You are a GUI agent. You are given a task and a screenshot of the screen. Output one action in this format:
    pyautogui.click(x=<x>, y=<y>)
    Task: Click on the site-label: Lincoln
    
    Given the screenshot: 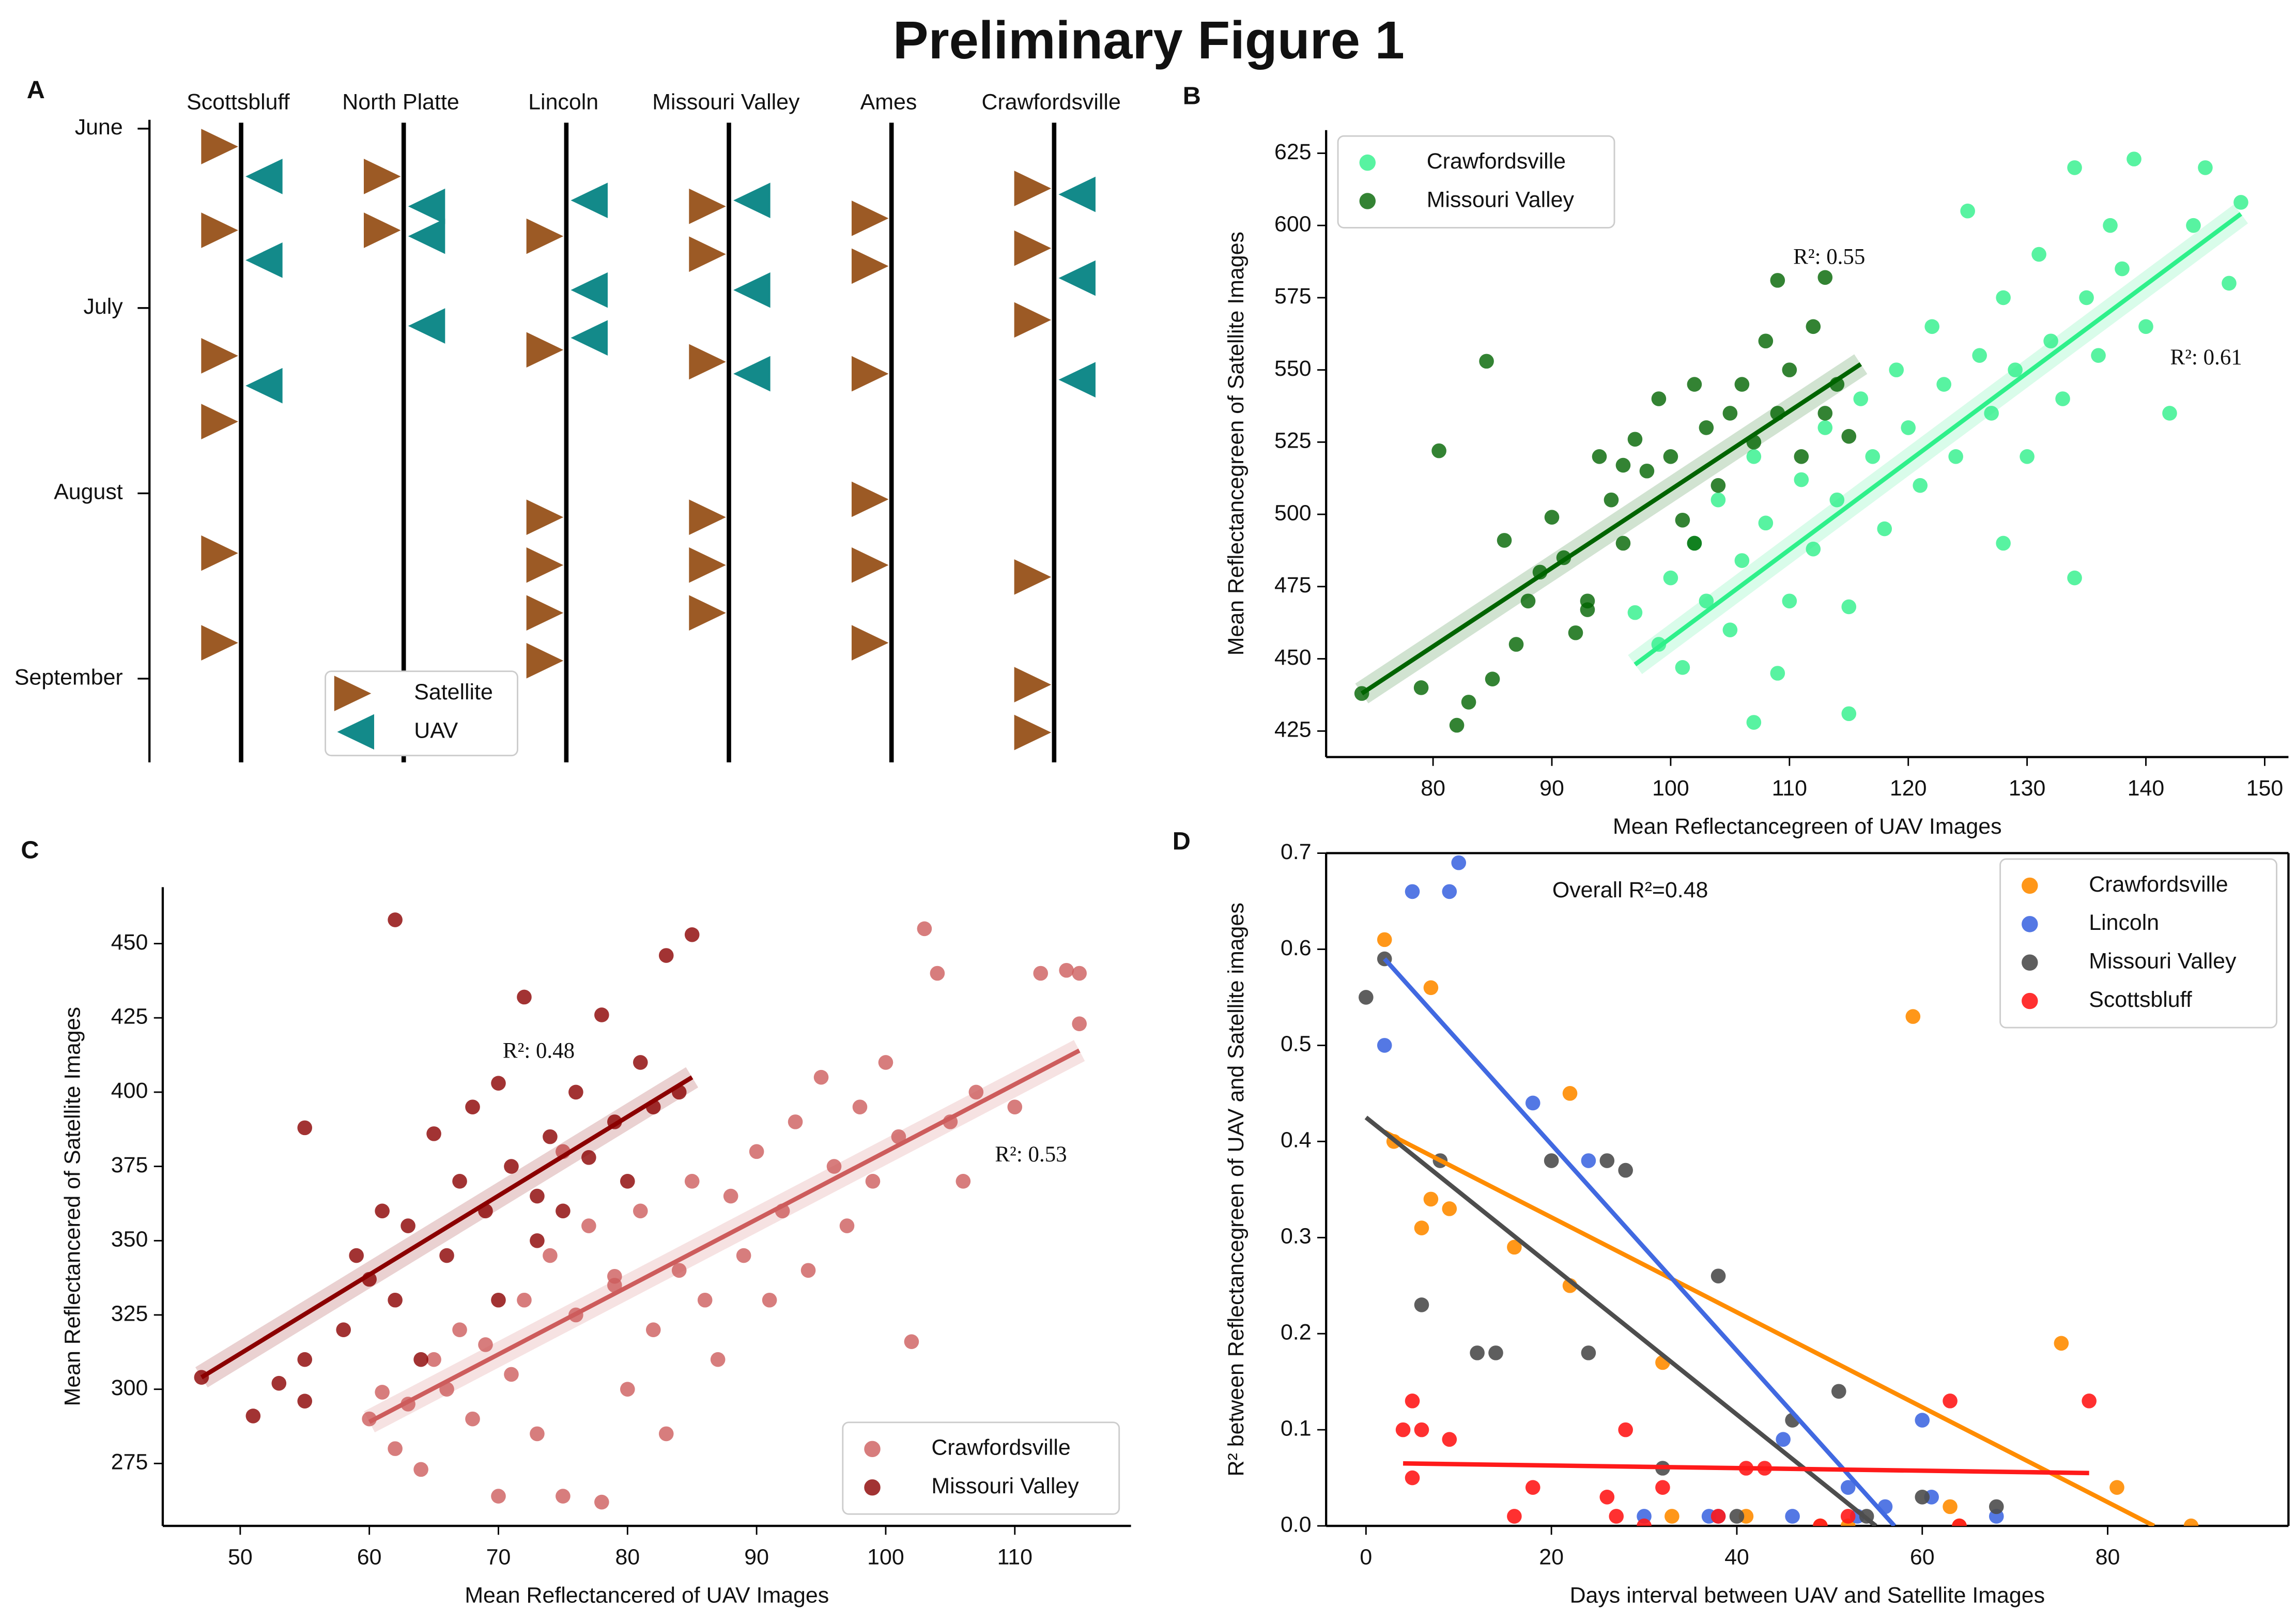 What is the action you would take?
    pyautogui.click(x=563, y=102)
    